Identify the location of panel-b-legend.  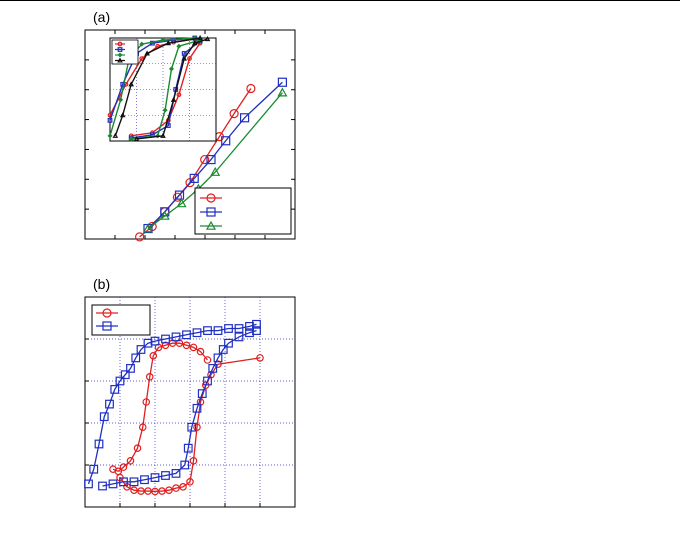
(121, 320).